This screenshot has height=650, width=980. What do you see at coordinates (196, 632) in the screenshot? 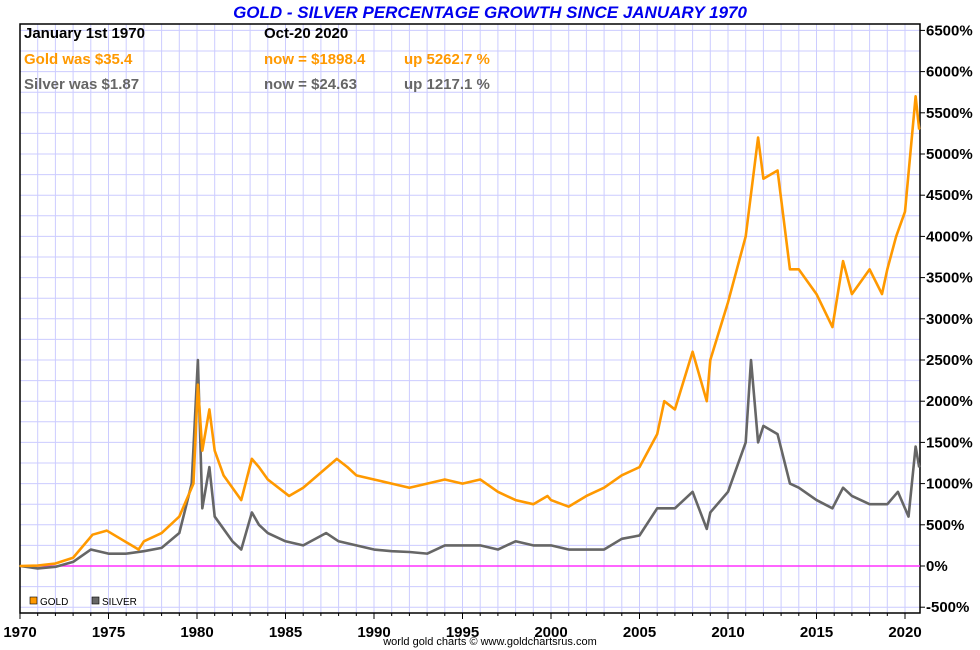
I see `x-tick-label: 1980` at bounding box center [196, 632].